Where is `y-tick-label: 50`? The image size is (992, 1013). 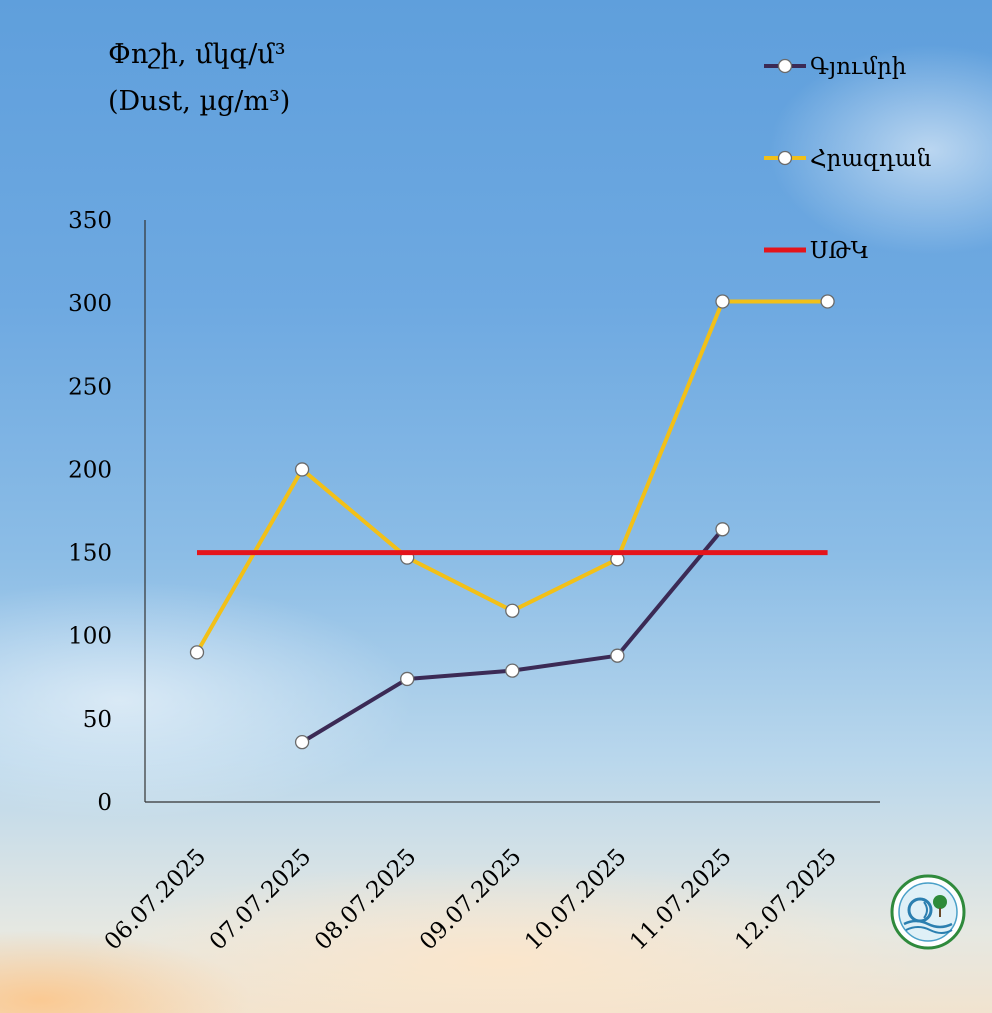
y-tick-label: 50 is located at coordinates (97, 720).